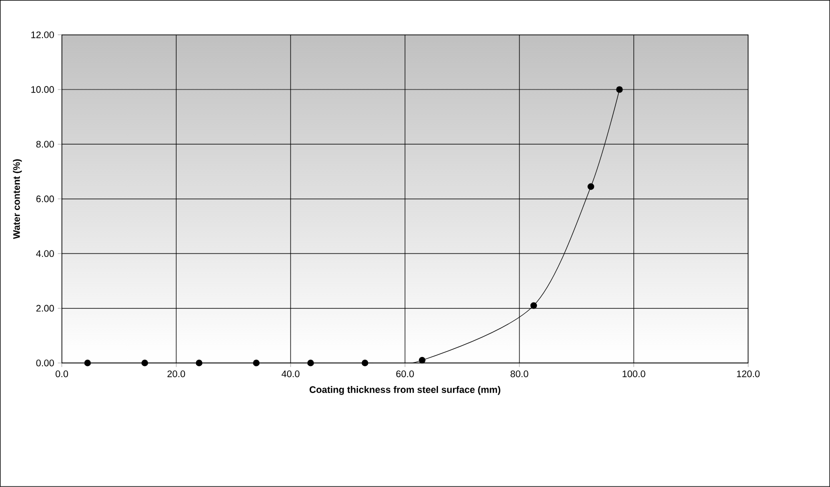 The height and width of the screenshot is (487, 830). Describe the element at coordinates (17, 199) in the screenshot. I see `y-axis-title: Water content (%)` at that location.